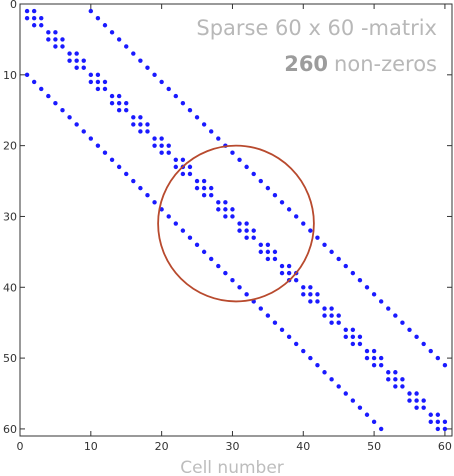 This screenshot has width=454, height=476. Describe the element at coordinates (445, 446) in the screenshot. I see `x-tick-label: 60` at that location.